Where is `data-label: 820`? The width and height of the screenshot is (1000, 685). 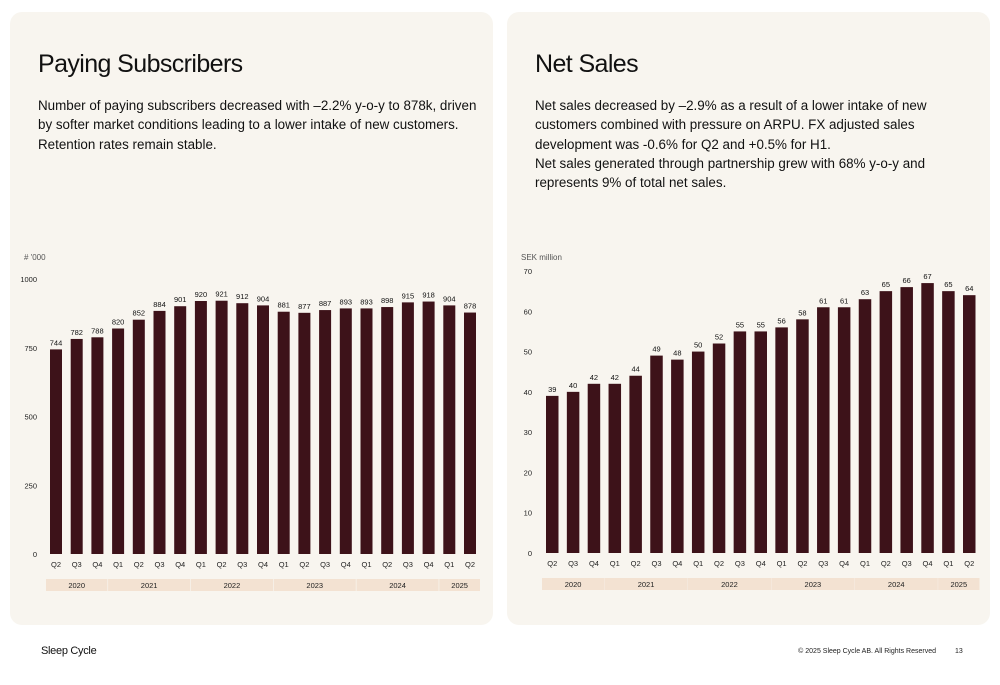
data-label: 820 is located at coordinates (118, 322).